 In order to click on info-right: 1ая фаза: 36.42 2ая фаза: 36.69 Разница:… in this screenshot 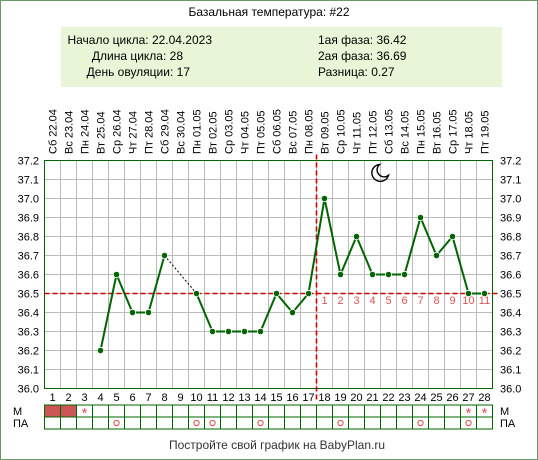, I will do `click(362, 56)`.